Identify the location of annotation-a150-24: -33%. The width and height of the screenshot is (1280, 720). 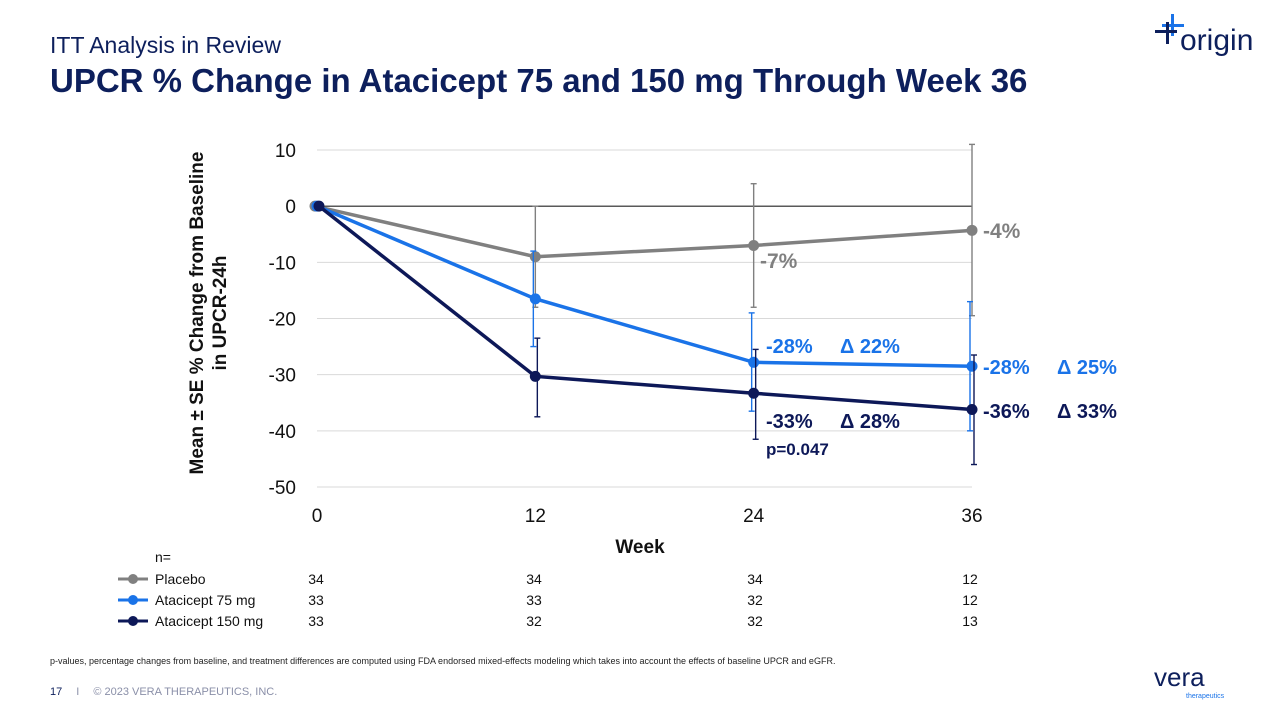
(789, 422).